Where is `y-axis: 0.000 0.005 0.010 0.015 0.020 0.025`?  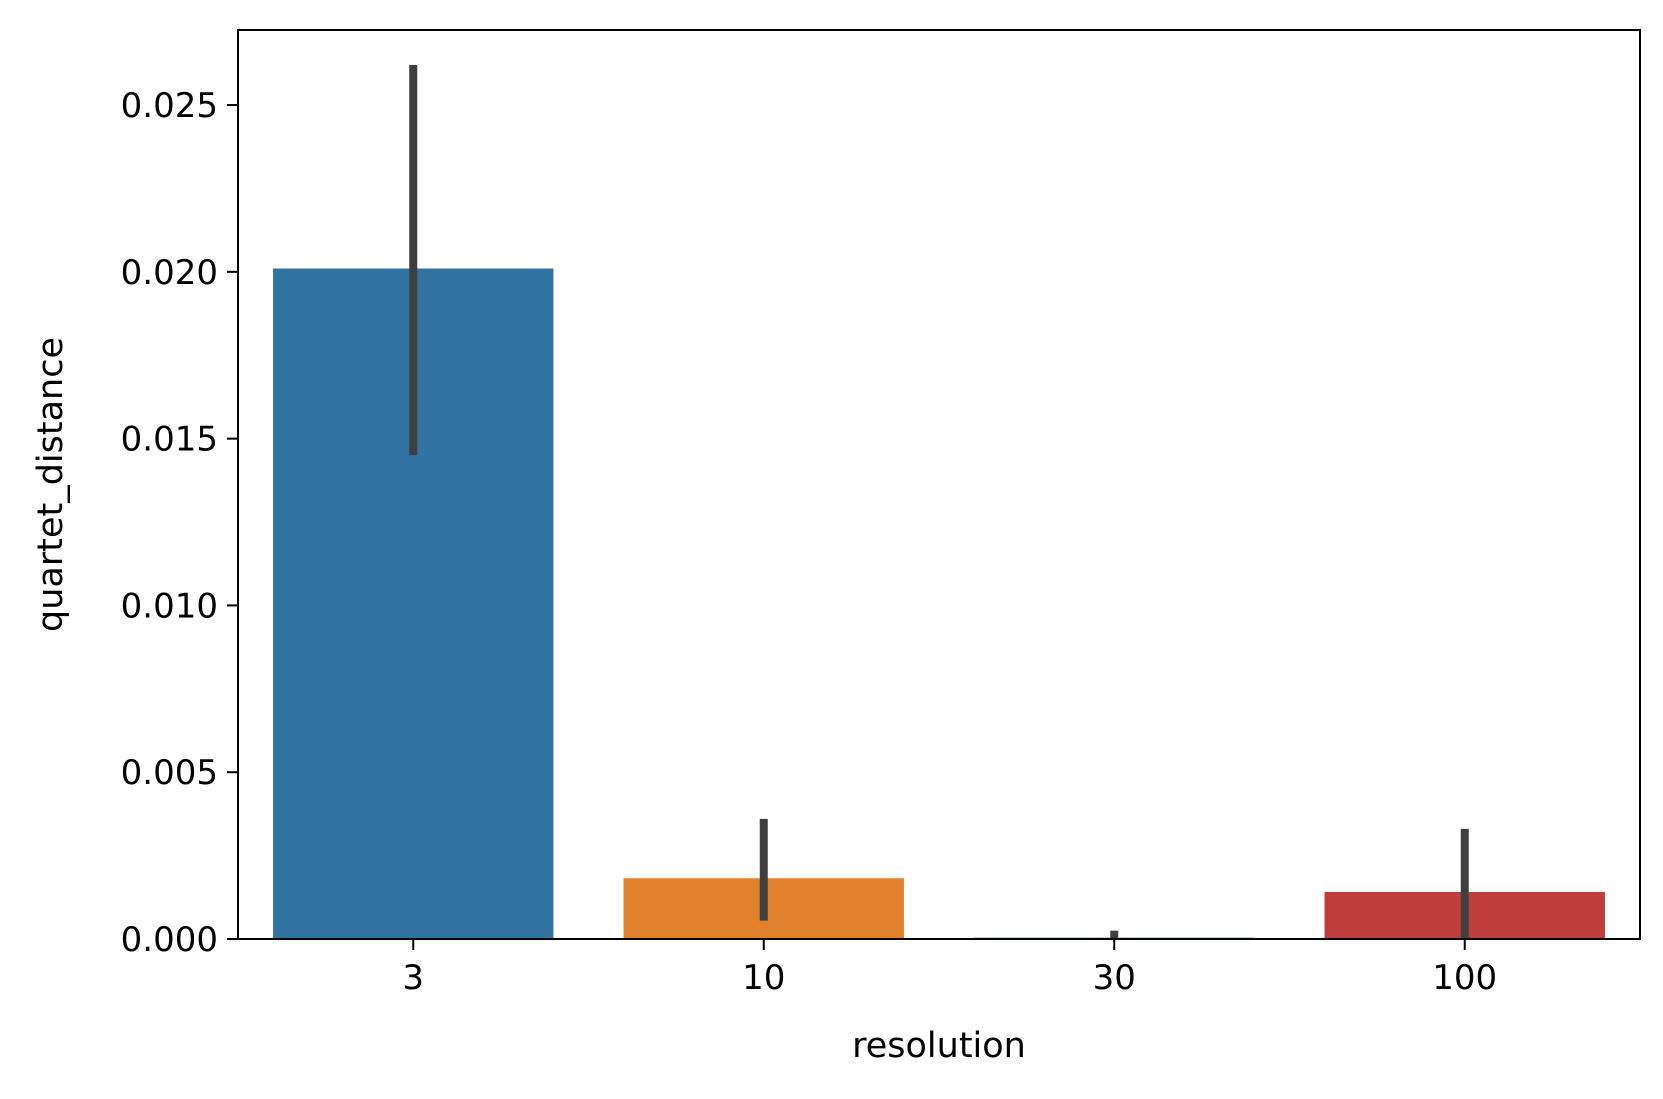 y-axis: 0.000 0.005 0.010 0.015 0.020 0.025 is located at coordinates (179, 523).